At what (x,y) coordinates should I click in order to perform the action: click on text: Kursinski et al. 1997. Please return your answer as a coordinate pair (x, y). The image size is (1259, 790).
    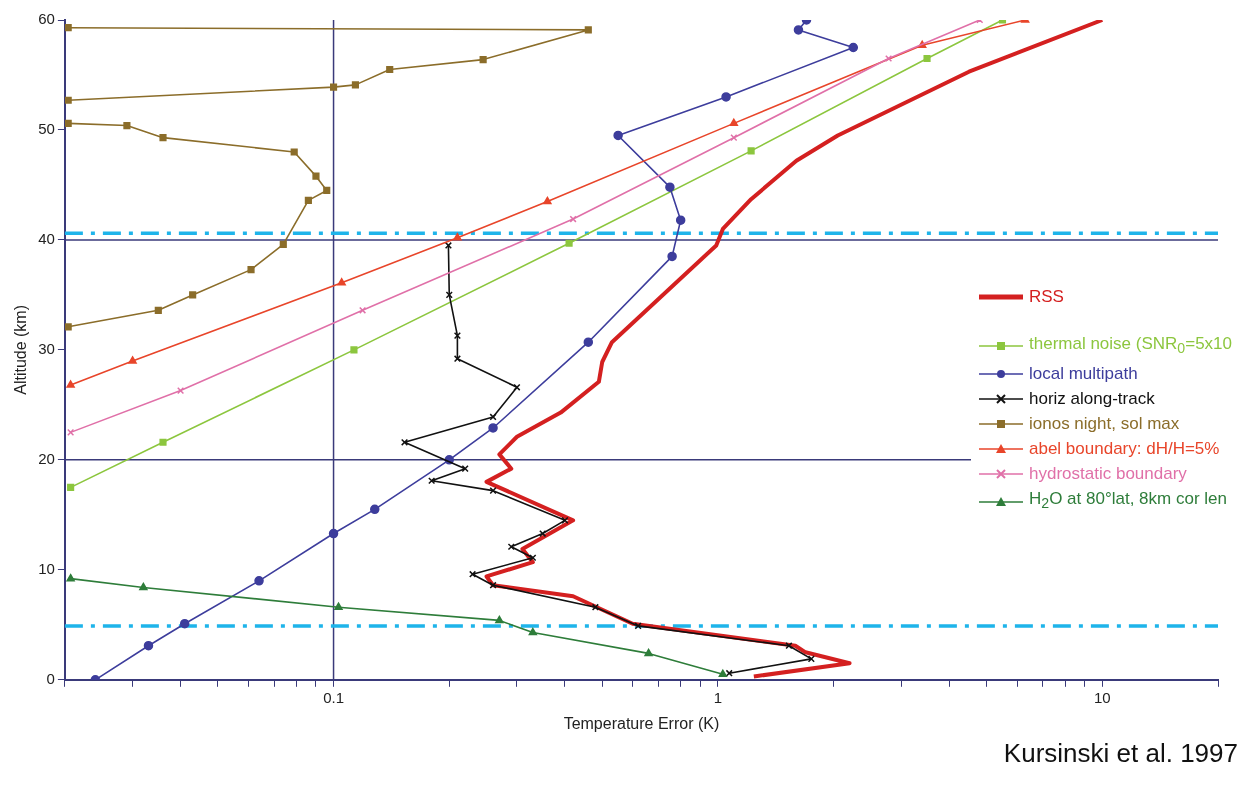
    Looking at the image, I should click on (1120, 753).